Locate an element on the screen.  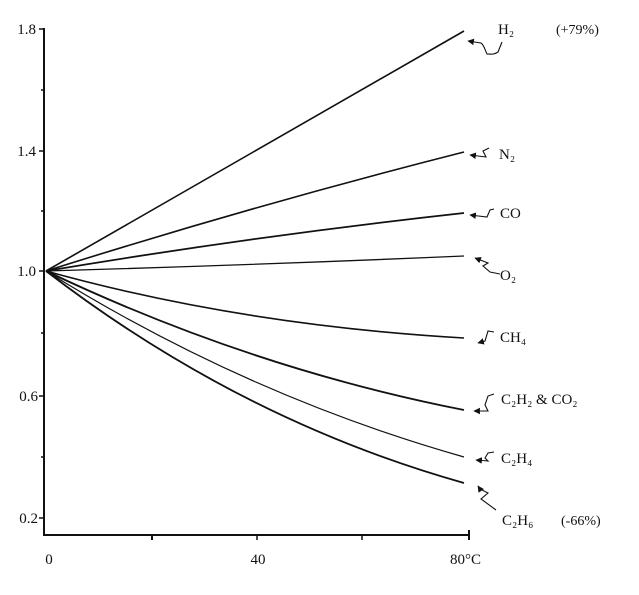
pointer-h2-icon is located at coordinates (485, 46).